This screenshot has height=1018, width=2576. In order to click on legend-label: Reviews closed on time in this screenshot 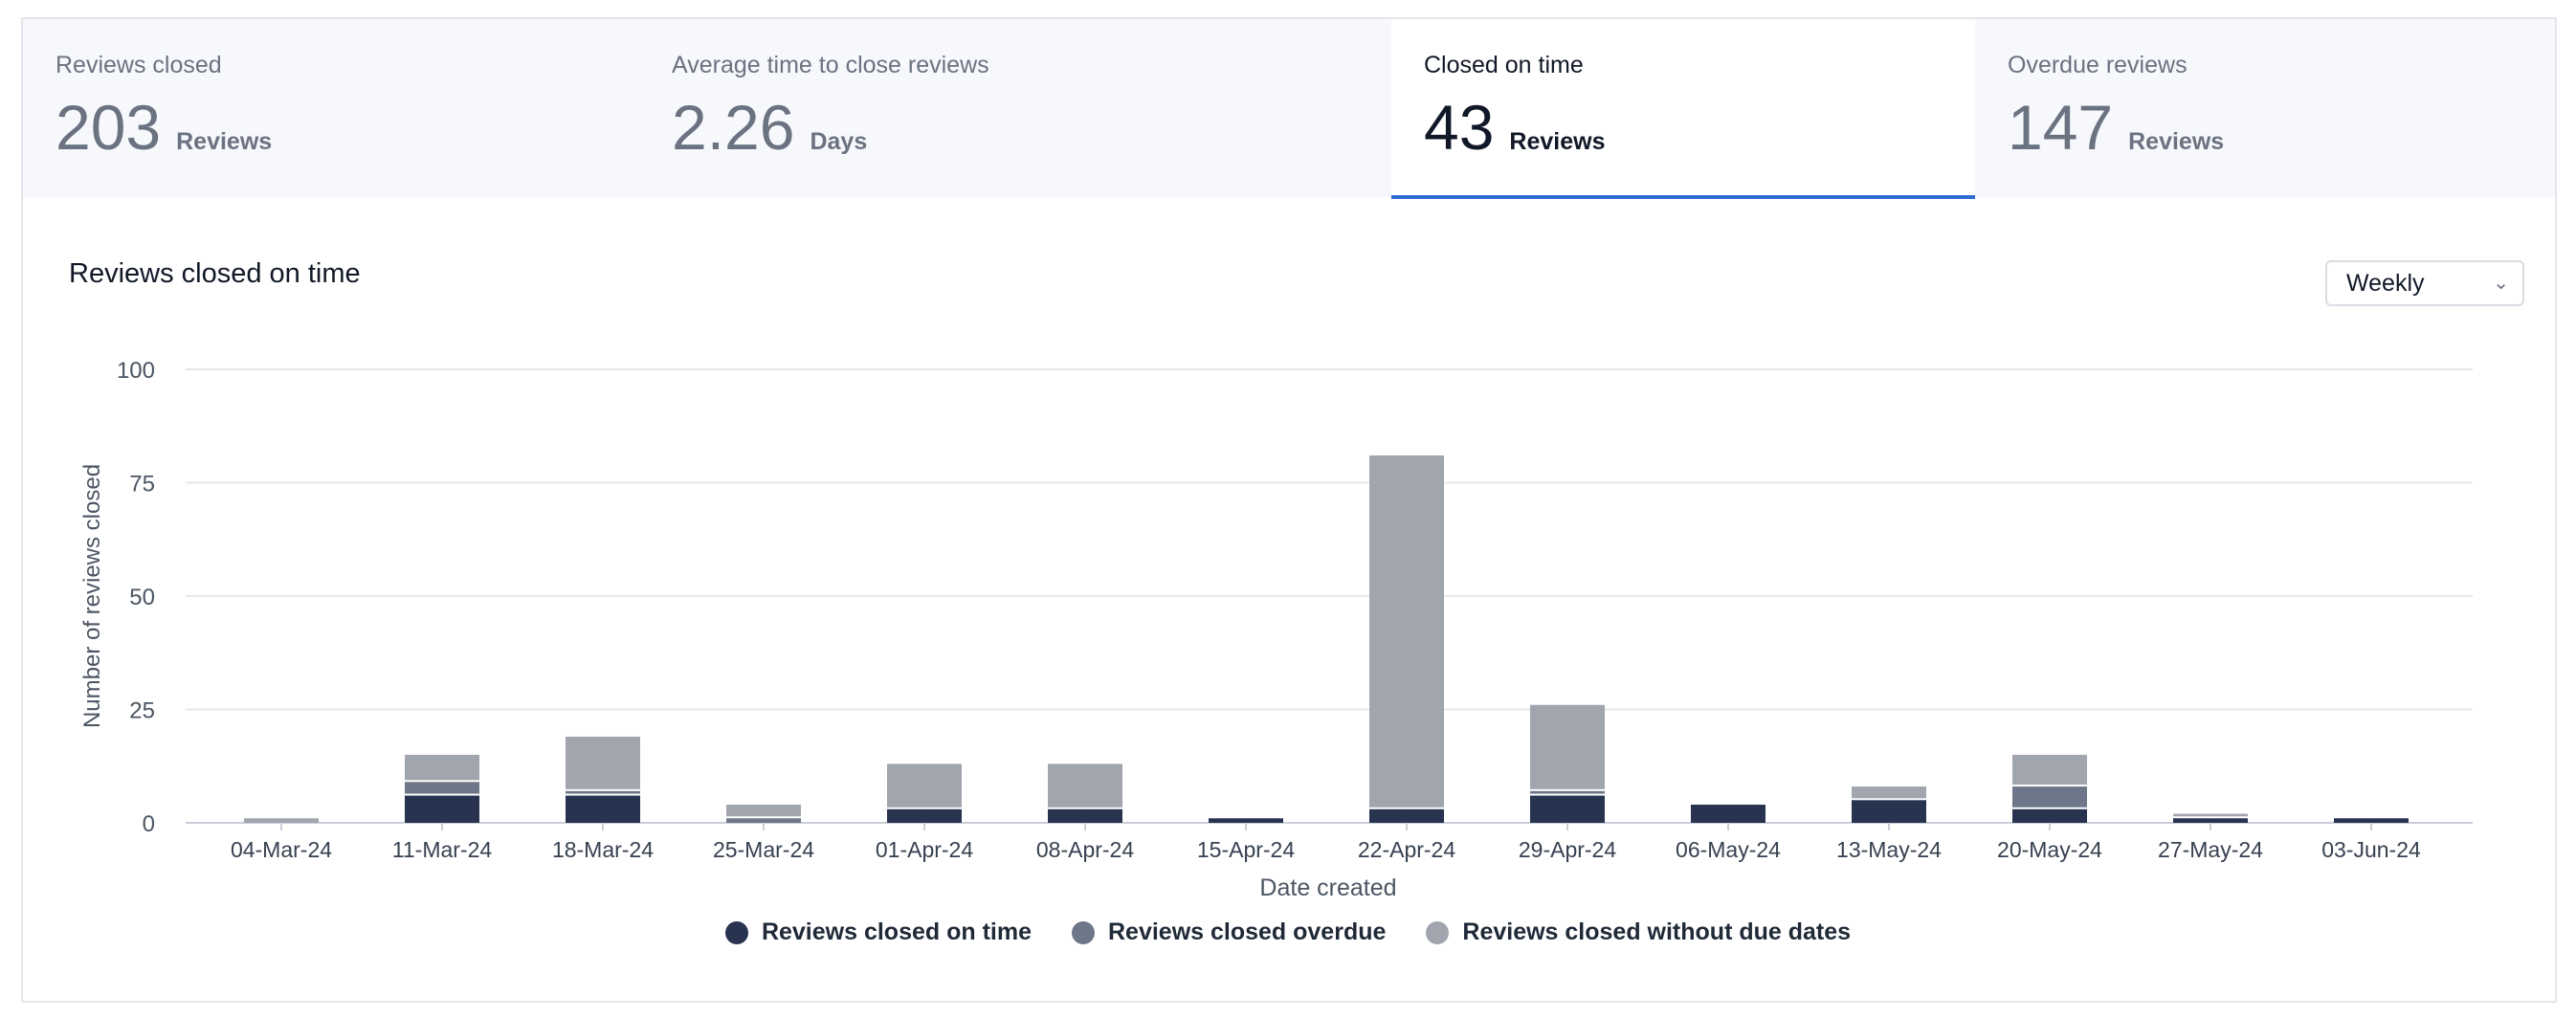, I will do `click(896, 931)`.